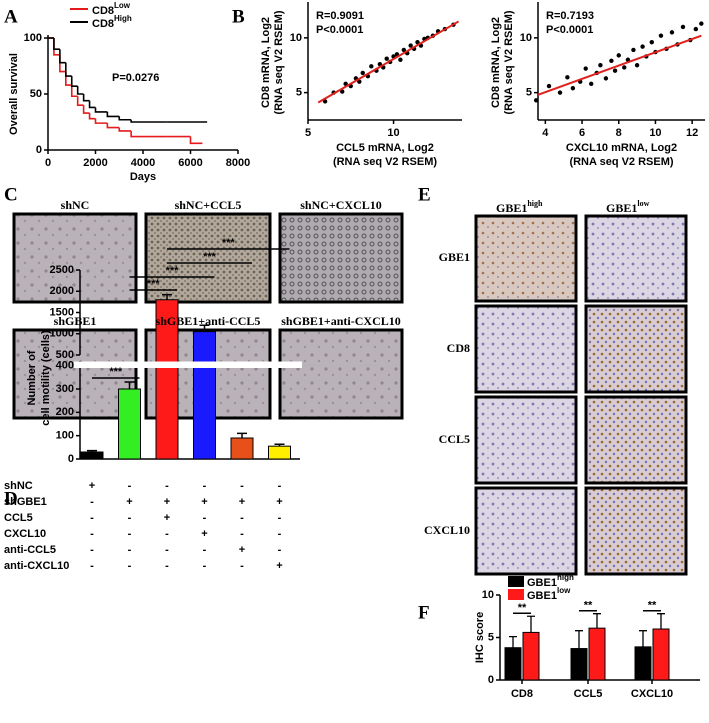 This screenshot has width=709, height=723. Describe the element at coordinates (621, 208) in the screenshot. I see `column-label-main: GBE1` at that location.